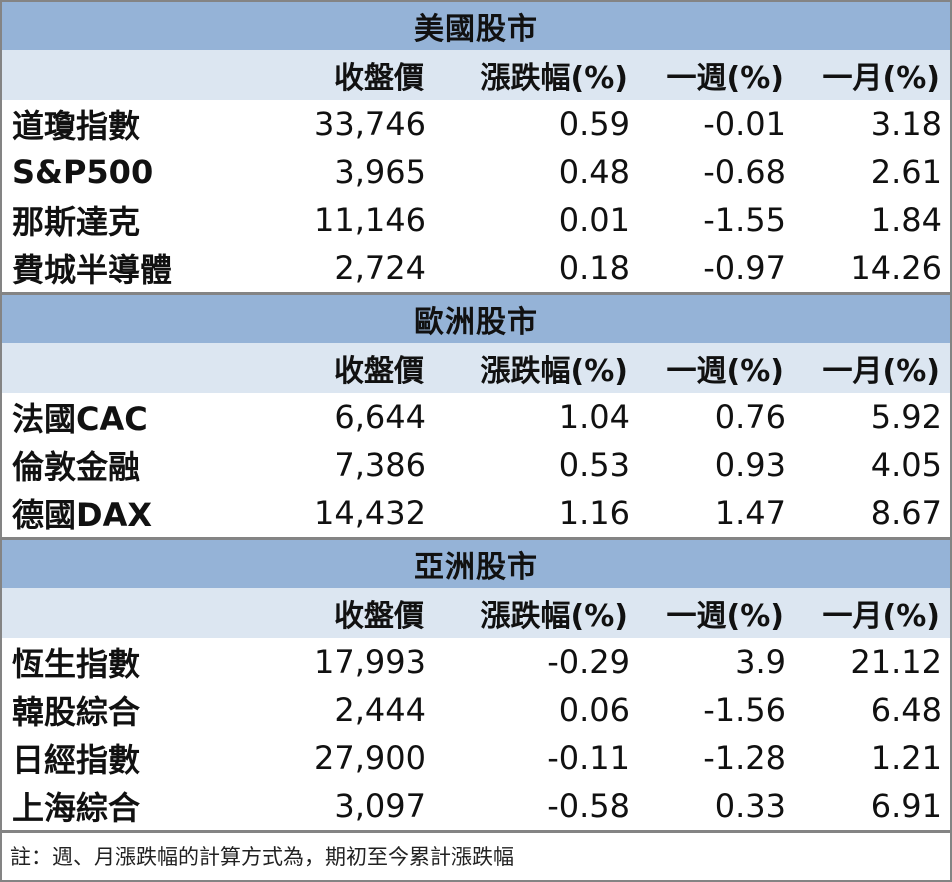 This screenshot has width=952, height=882. What do you see at coordinates (476, 172) in the screenshot?
I see `table-row: S&P500 3,965 0.48 -0.68 2.61` at bounding box center [476, 172].